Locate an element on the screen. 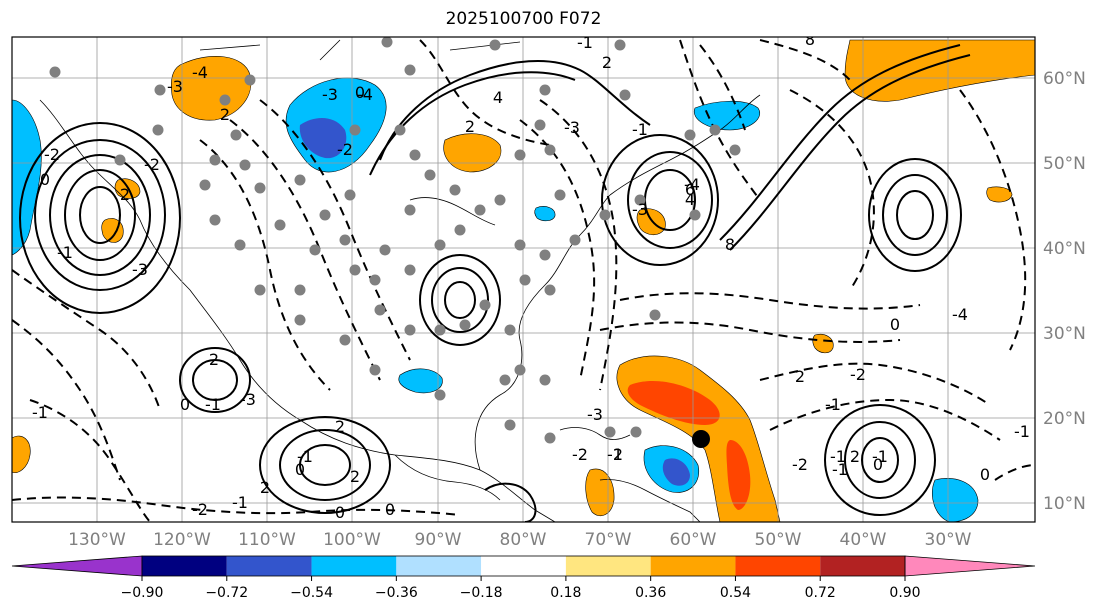  lon-label: 40°W is located at coordinates (863, 540).